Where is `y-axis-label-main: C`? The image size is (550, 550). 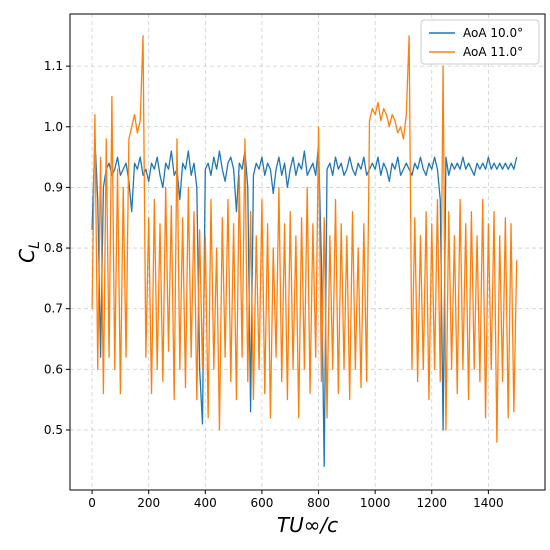 y-axis-label-main: C is located at coordinates (27, 256).